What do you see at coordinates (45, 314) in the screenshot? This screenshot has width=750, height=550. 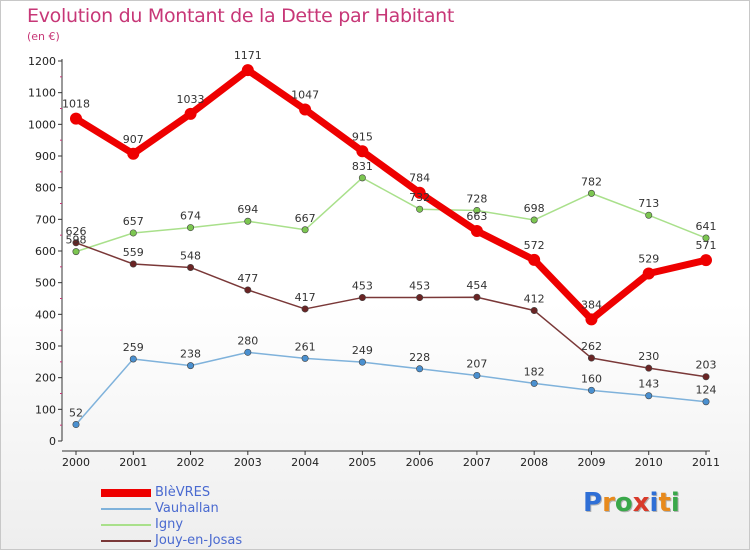 I see `y-tick-label: 400` at bounding box center [45, 314].